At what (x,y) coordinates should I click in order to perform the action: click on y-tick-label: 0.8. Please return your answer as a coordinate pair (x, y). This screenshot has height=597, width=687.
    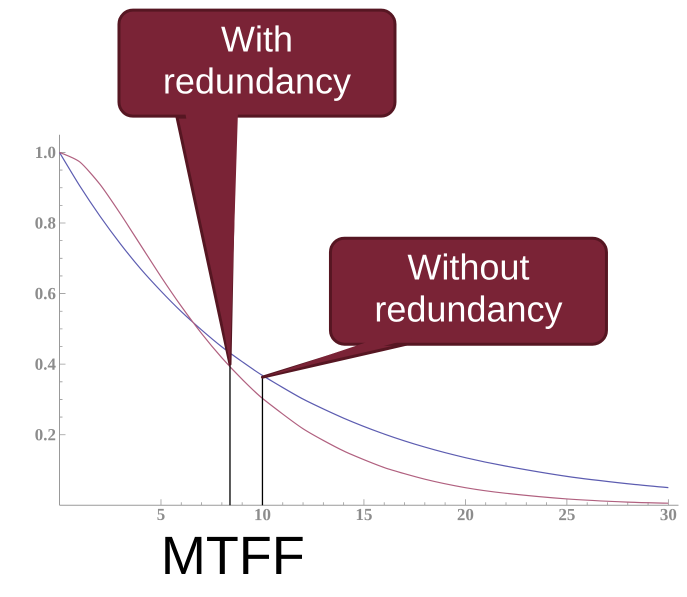
    Looking at the image, I should click on (45, 223).